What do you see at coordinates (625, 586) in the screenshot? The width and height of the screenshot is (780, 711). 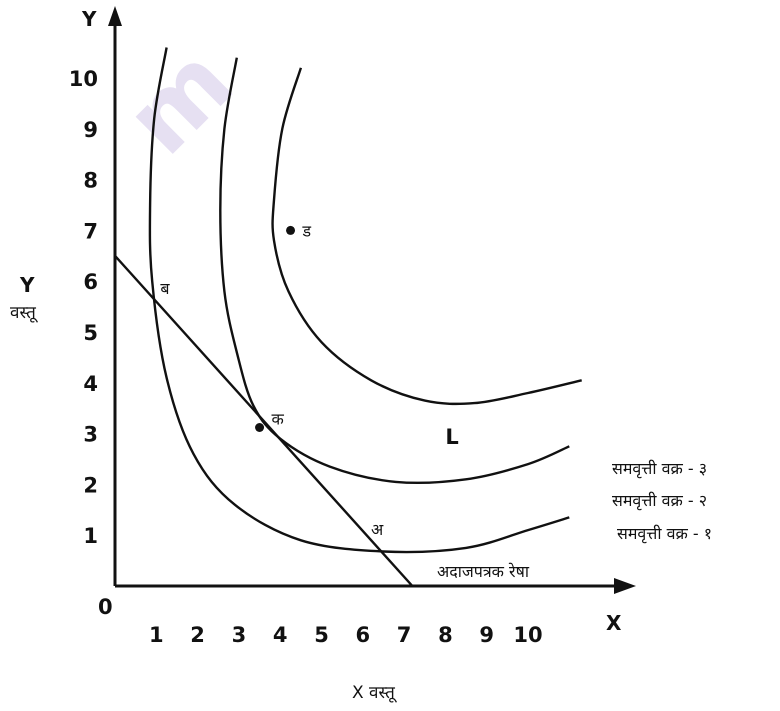 I see `x-axis-arrow` at bounding box center [625, 586].